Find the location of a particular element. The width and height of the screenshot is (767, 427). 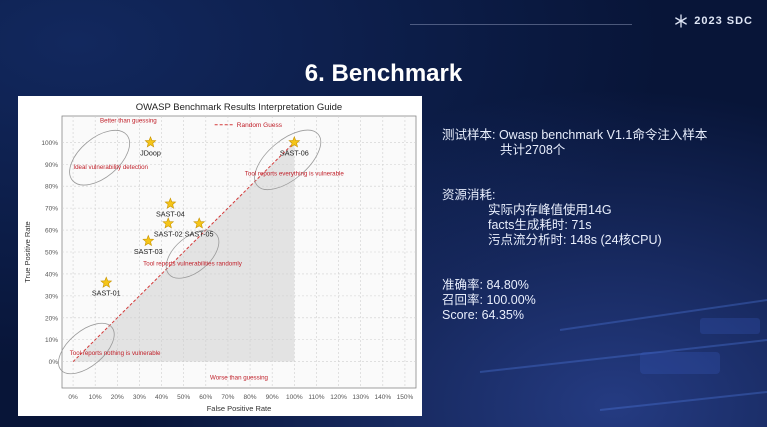

score-value: Score: 64.35% is located at coordinates (483, 315).